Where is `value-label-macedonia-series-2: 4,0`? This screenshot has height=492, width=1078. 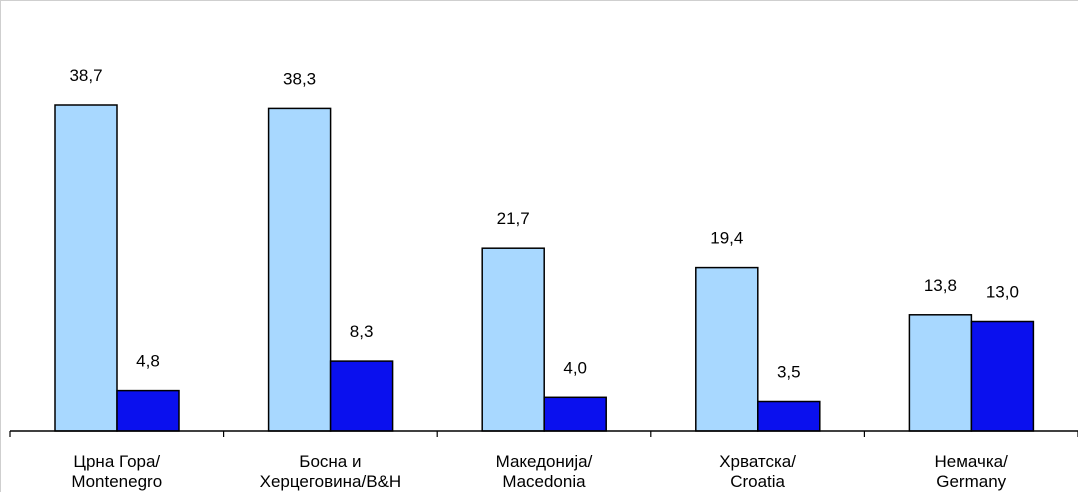
value-label-macedonia-series-2: 4,0 is located at coordinates (575, 367).